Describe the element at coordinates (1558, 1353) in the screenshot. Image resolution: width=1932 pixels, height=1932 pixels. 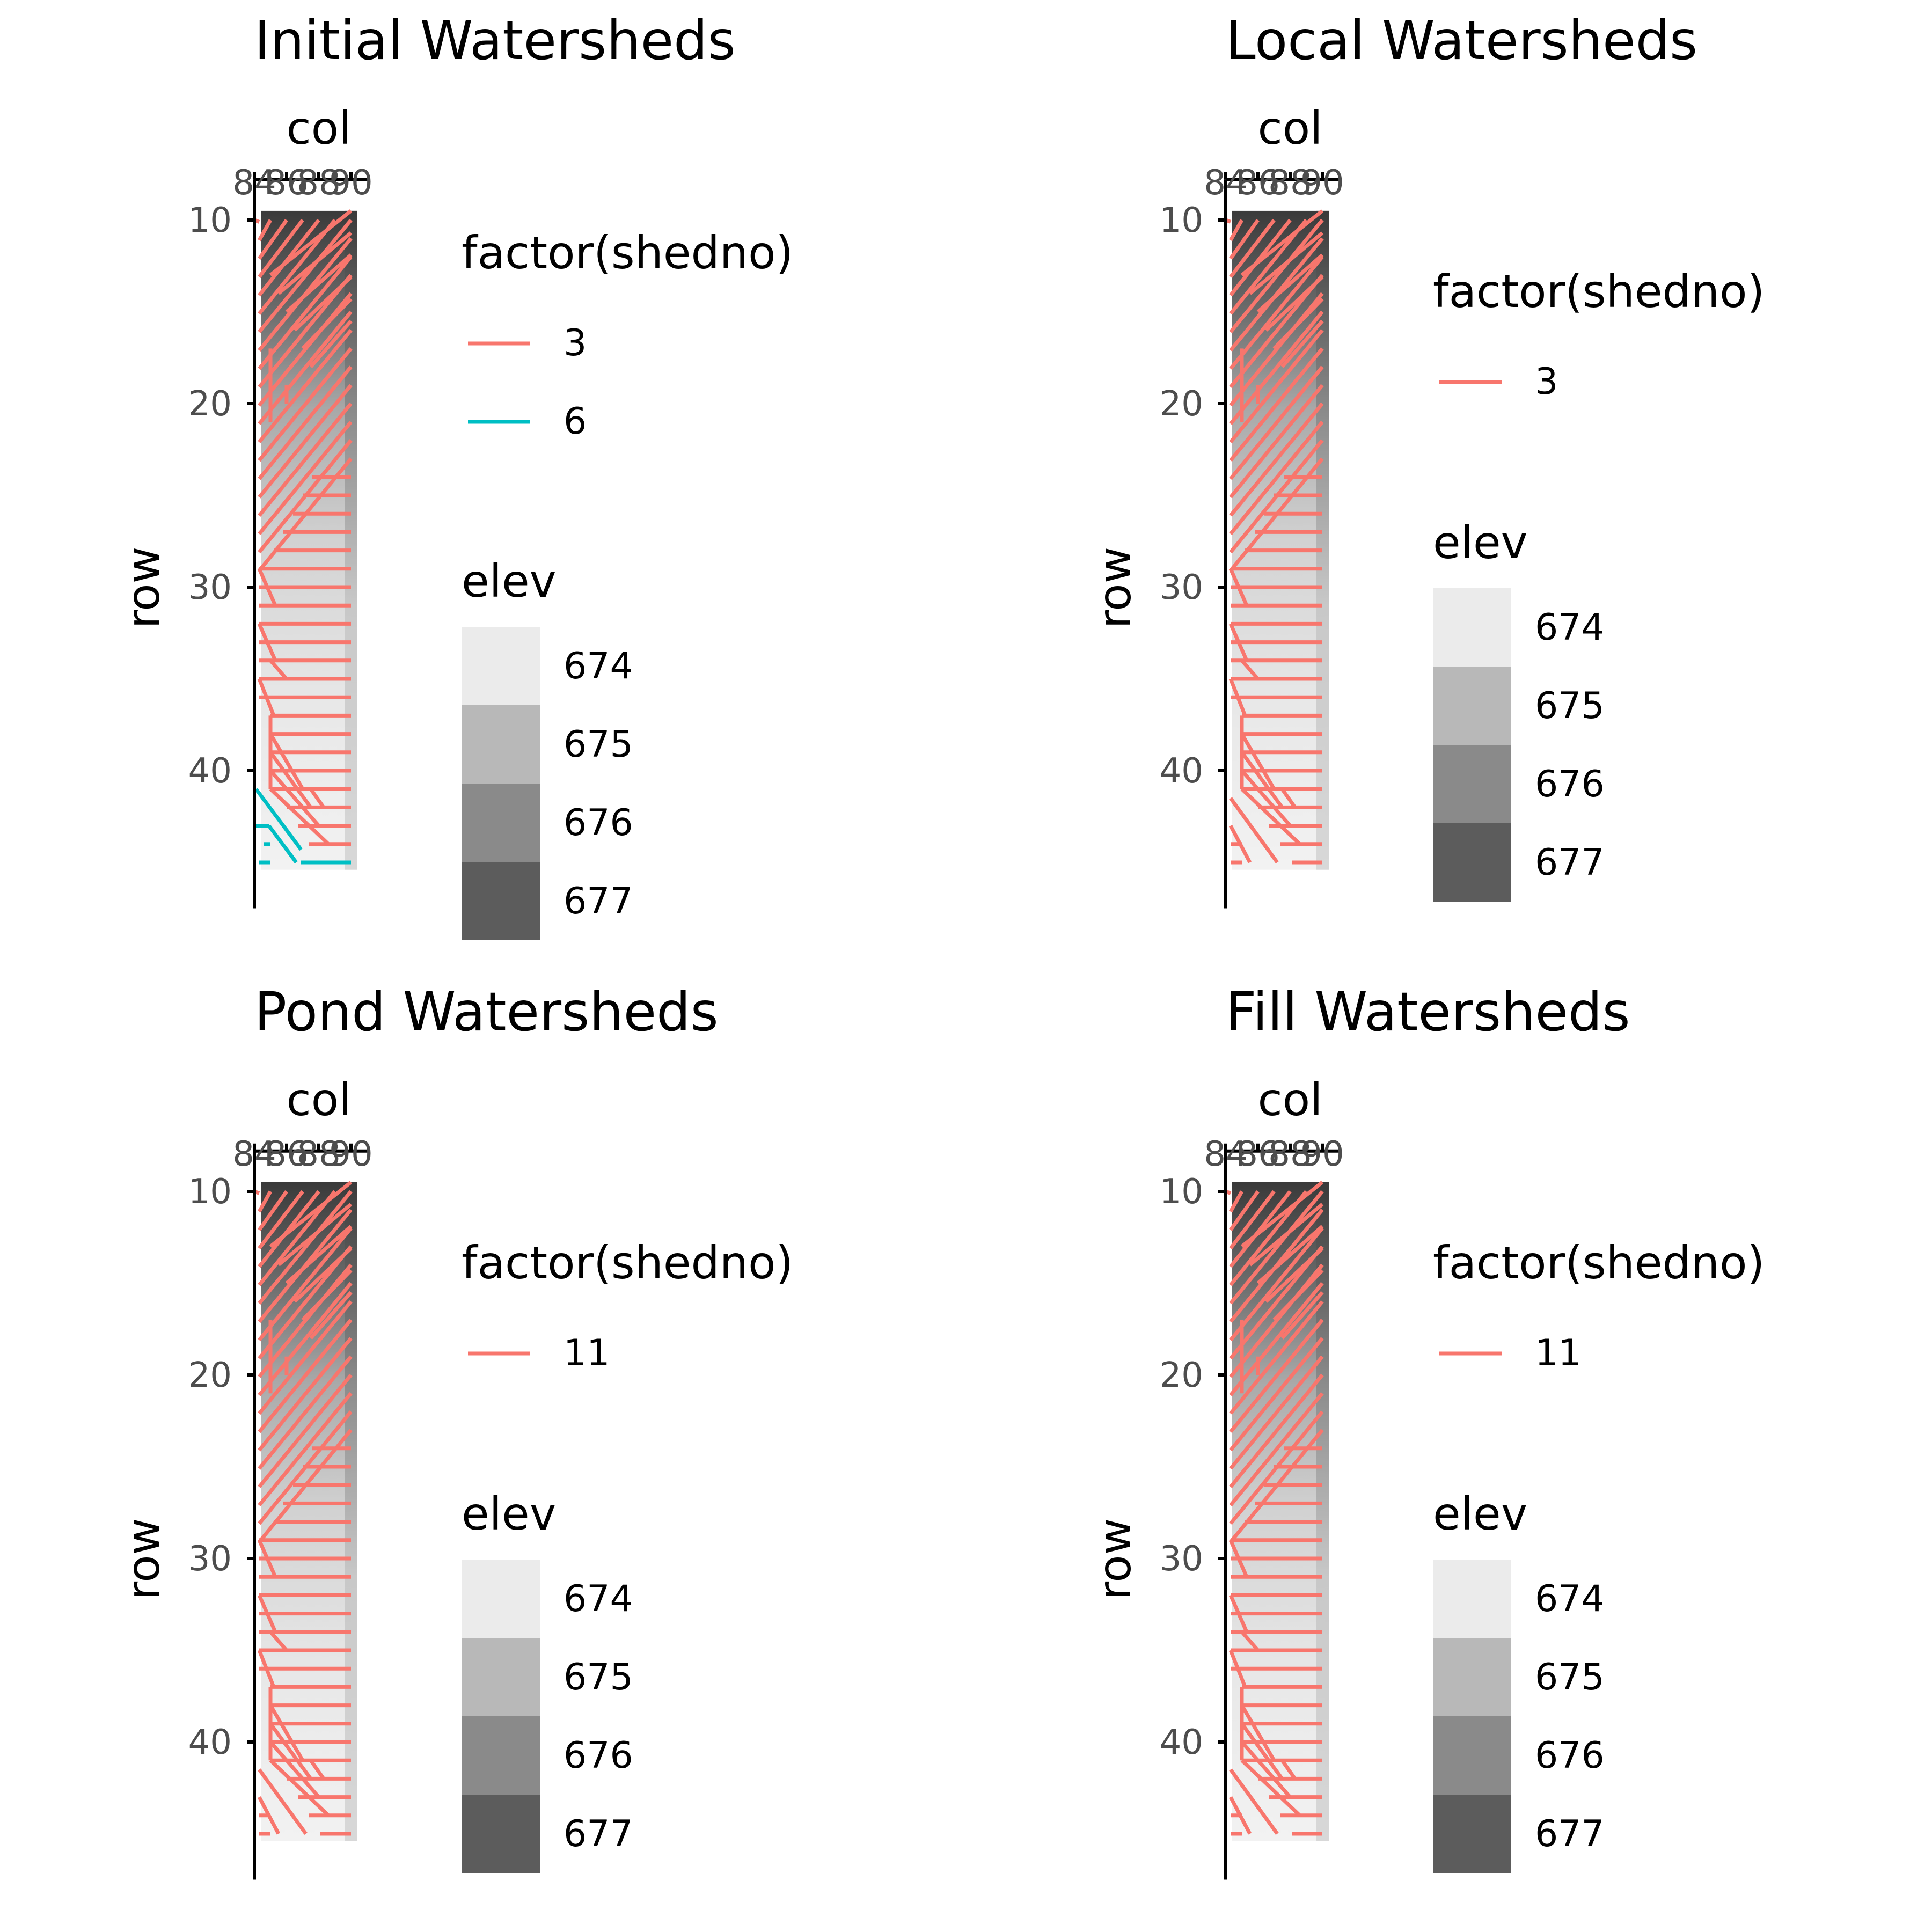
I see `shed-legend-label: 11` at that location.